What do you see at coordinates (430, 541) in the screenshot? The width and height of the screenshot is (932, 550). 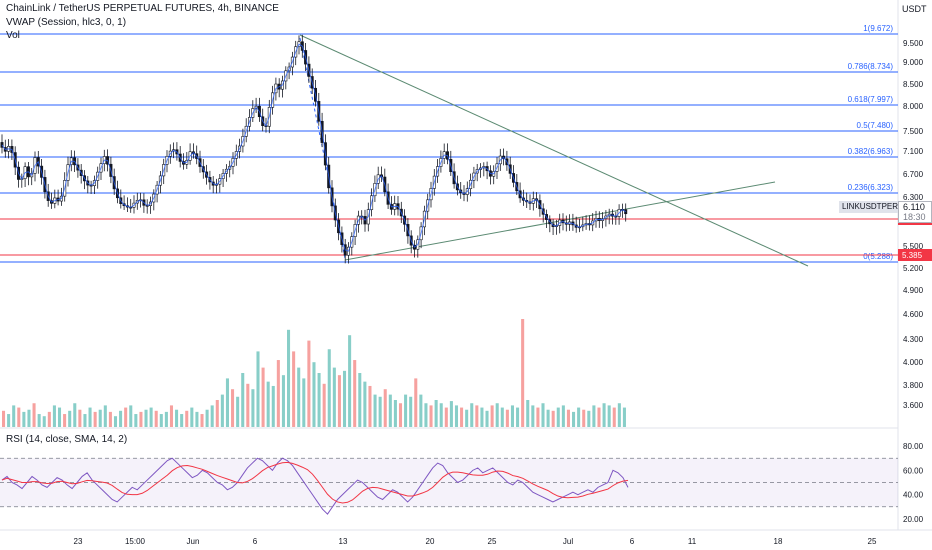 I see `time-tick-label: 20` at bounding box center [430, 541].